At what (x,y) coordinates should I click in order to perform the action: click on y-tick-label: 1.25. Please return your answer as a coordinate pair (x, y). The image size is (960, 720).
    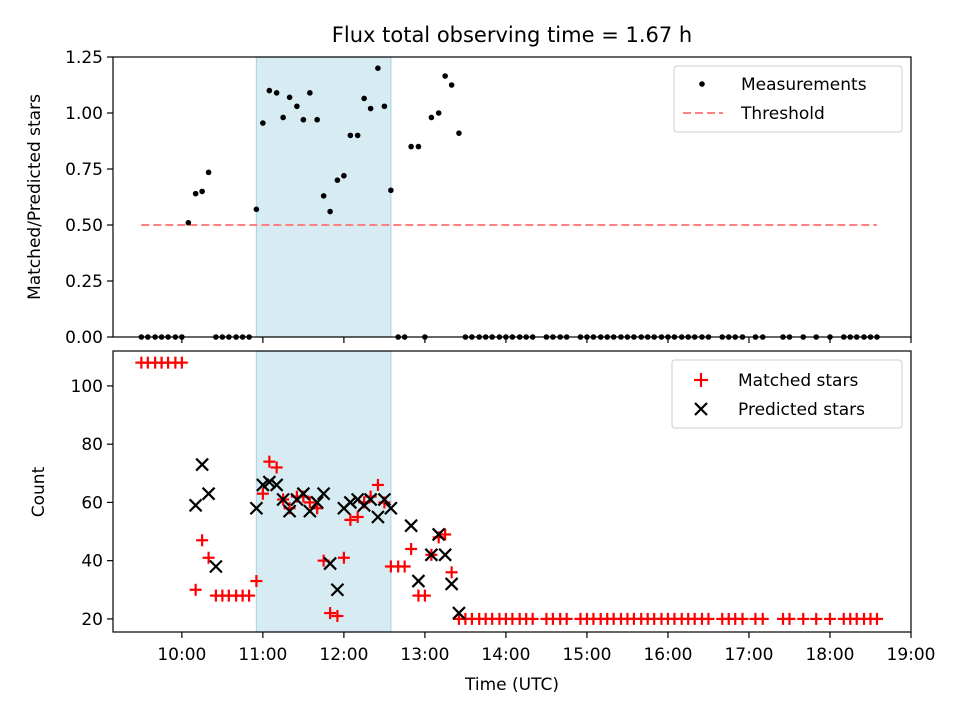
    Looking at the image, I should click on (84, 58).